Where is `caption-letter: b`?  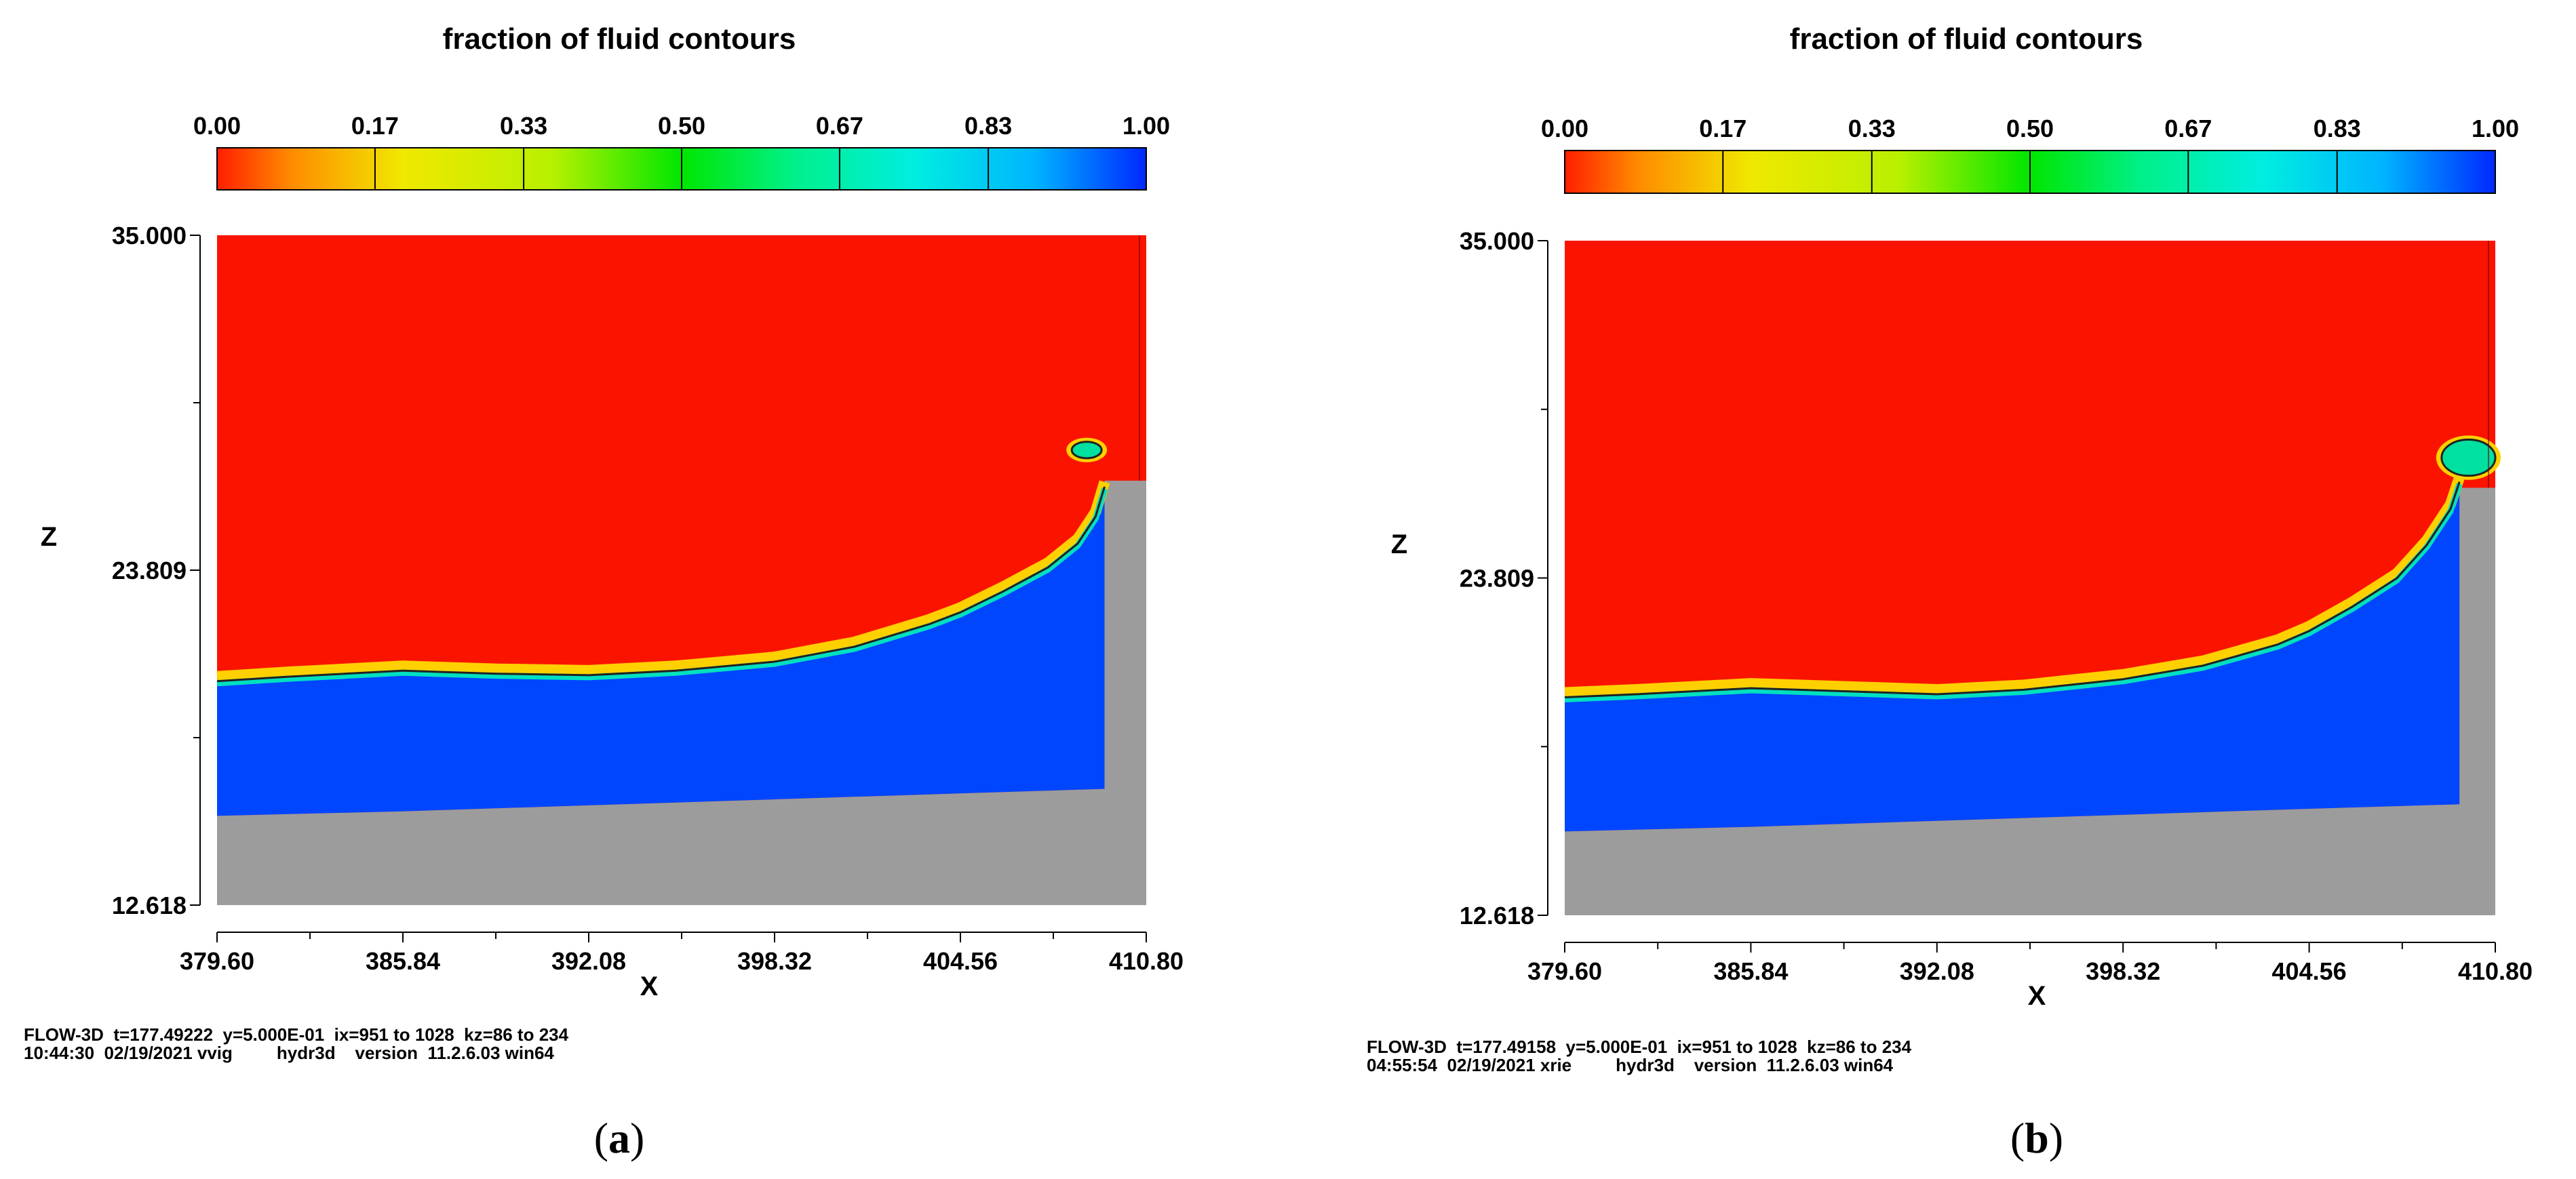
caption-letter: b is located at coordinates (2037, 1138).